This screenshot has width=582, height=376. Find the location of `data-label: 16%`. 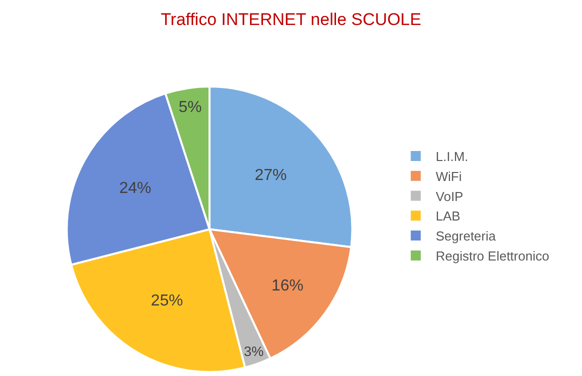

data-label: 16% is located at coordinates (287, 285).